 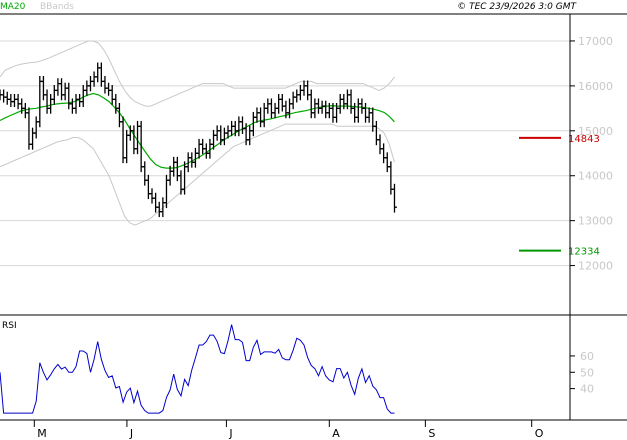 I want to click on month-label: S, so click(x=431, y=433).